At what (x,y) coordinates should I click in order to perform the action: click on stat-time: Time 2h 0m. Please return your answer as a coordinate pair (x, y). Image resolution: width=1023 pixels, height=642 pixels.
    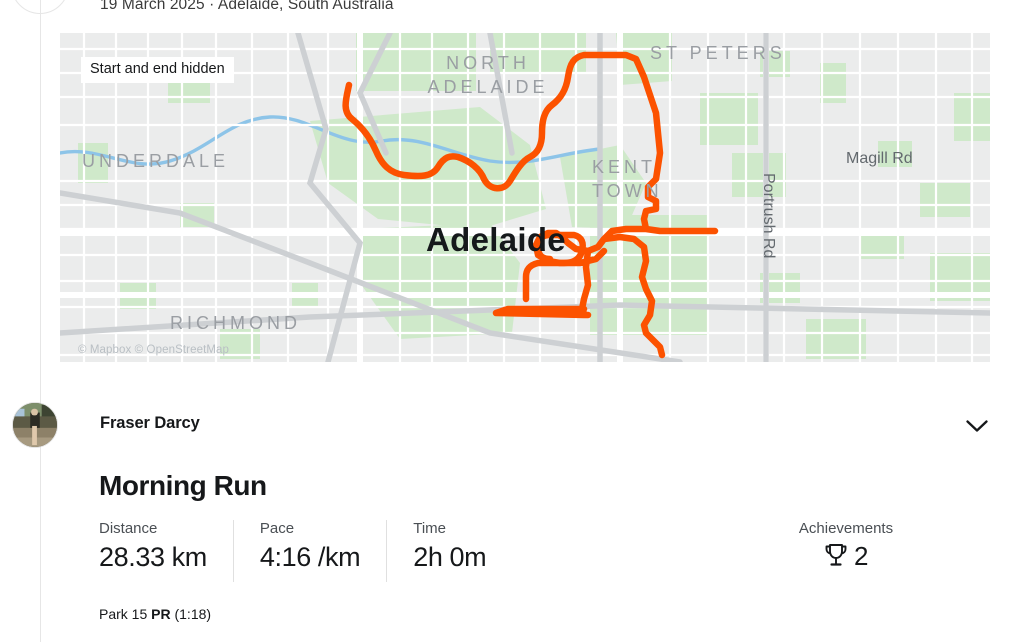
    Looking at the image, I should click on (449, 551).